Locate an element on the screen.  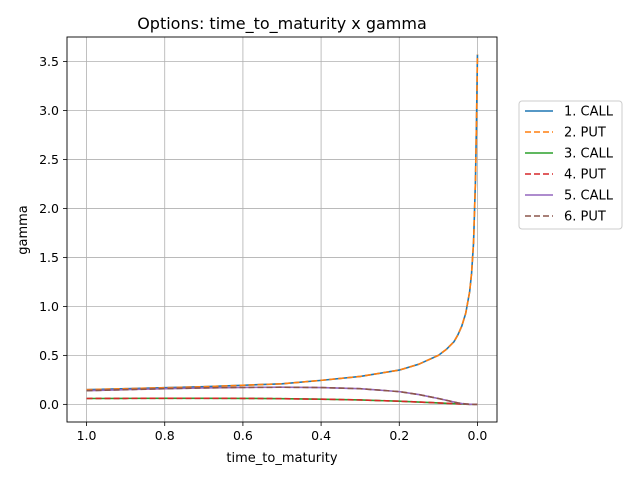
y-tick-label: 3.0 is located at coordinates (49, 110).